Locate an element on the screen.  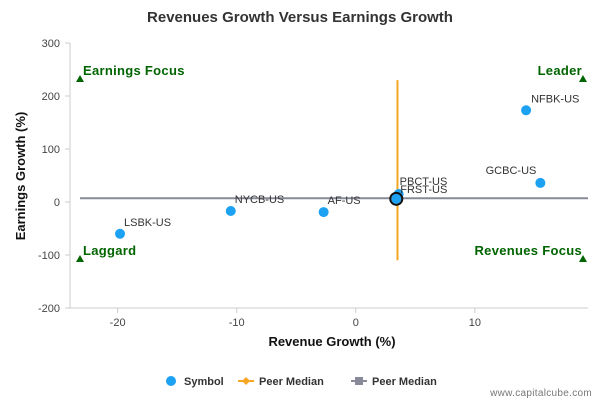
watermark: www.capitalcube.com is located at coordinates (540, 393).